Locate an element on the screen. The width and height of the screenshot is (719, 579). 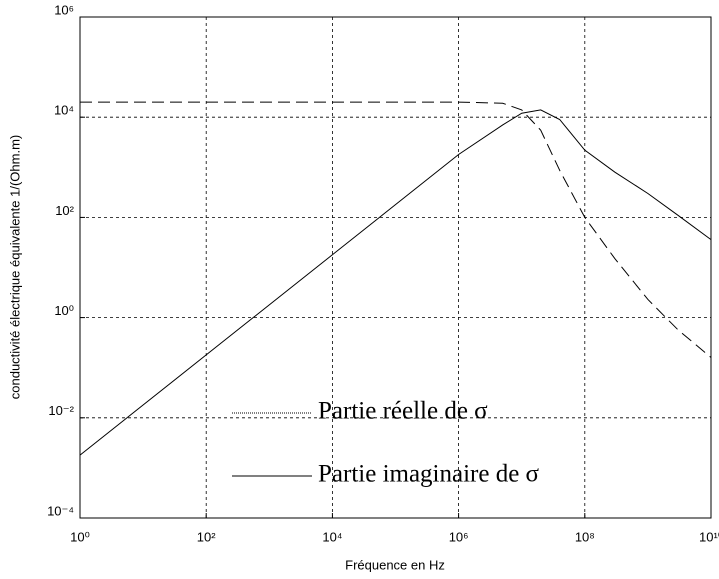
y-tick-label: 10⁰ is located at coordinates (64, 310).